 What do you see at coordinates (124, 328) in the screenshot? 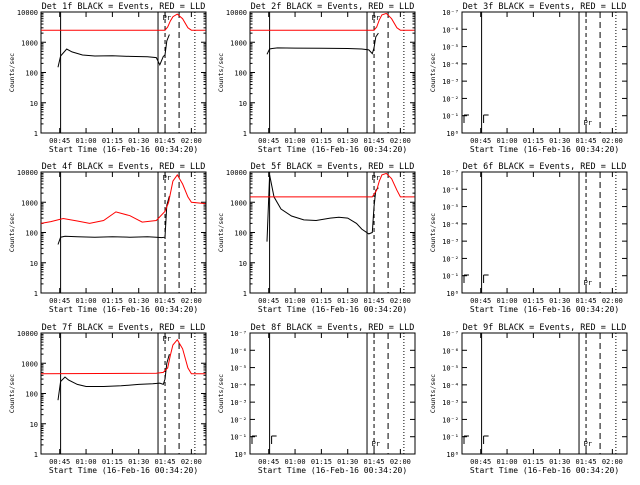
I see `chart-title: Det 7f BLACK = Events, RED = LLD` at bounding box center [124, 328].